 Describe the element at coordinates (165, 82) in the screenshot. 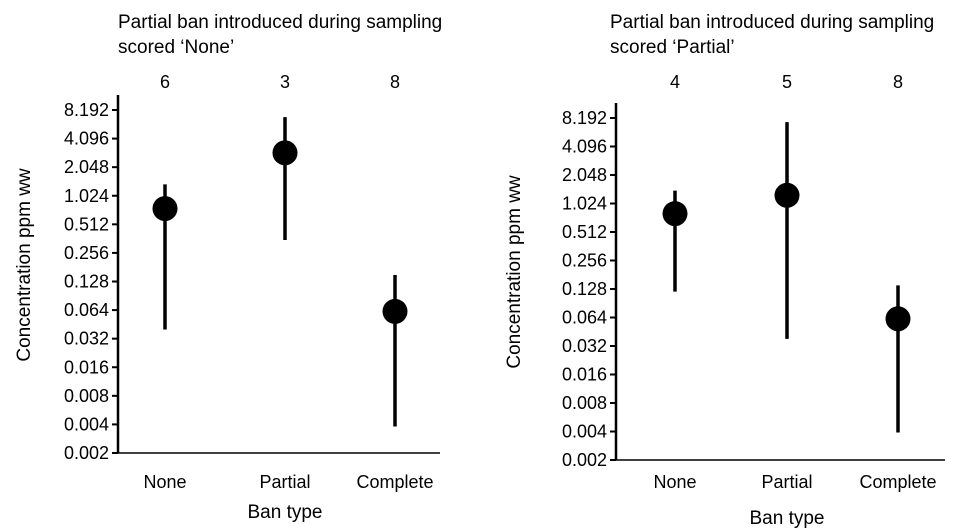

I see `sample-count-label: 6` at that location.